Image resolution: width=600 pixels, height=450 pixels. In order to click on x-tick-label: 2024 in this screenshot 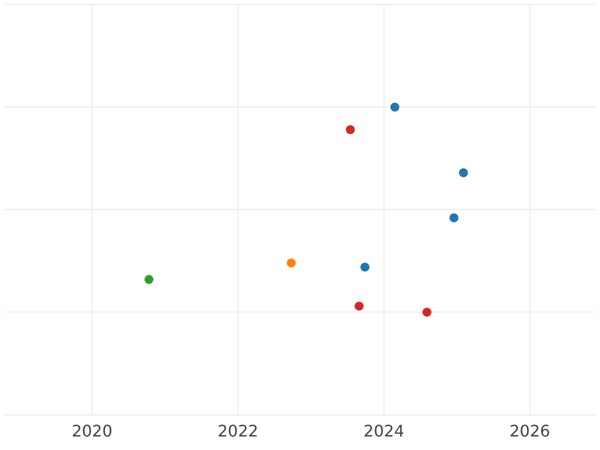, I will do `click(384, 431)`.